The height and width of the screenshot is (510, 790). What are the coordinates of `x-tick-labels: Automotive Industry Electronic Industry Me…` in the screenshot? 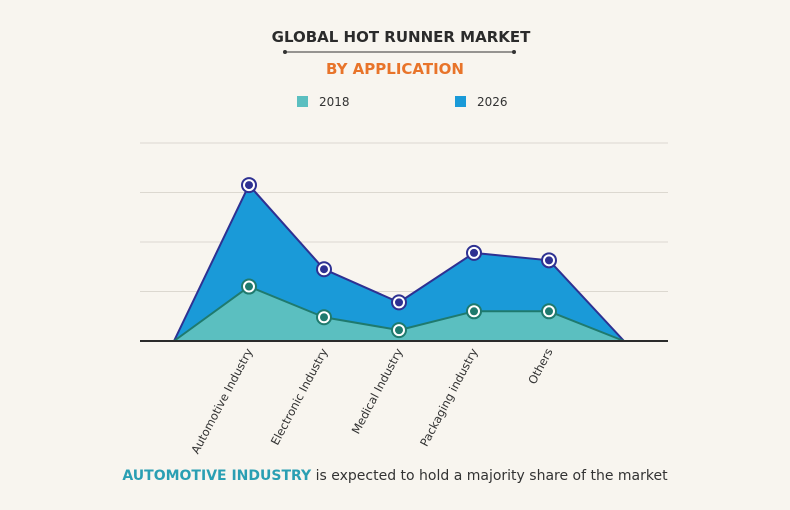 It's located at (372, 401).